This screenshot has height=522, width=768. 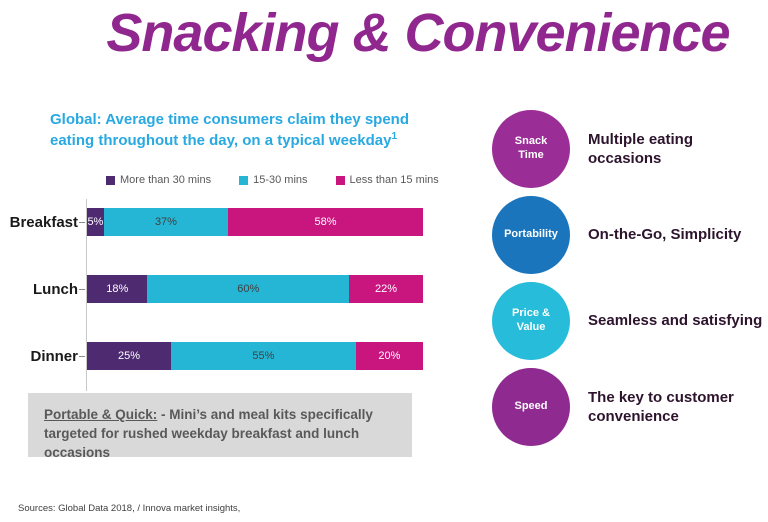 I want to click on feature-row-portability: Portability On-the-Go, Simplicity, so click(x=630, y=235).